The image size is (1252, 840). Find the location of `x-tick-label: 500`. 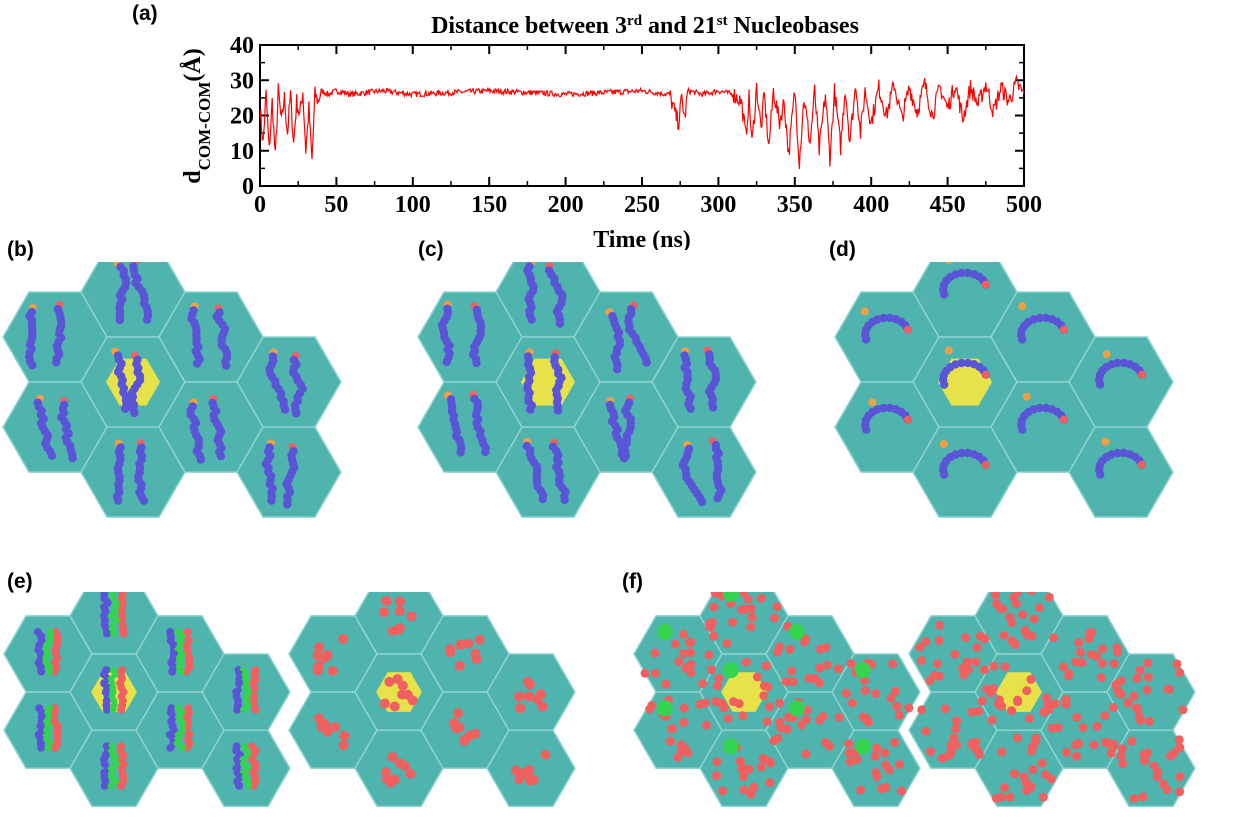

x-tick-label: 500 is located at coordinates (1024, 205).